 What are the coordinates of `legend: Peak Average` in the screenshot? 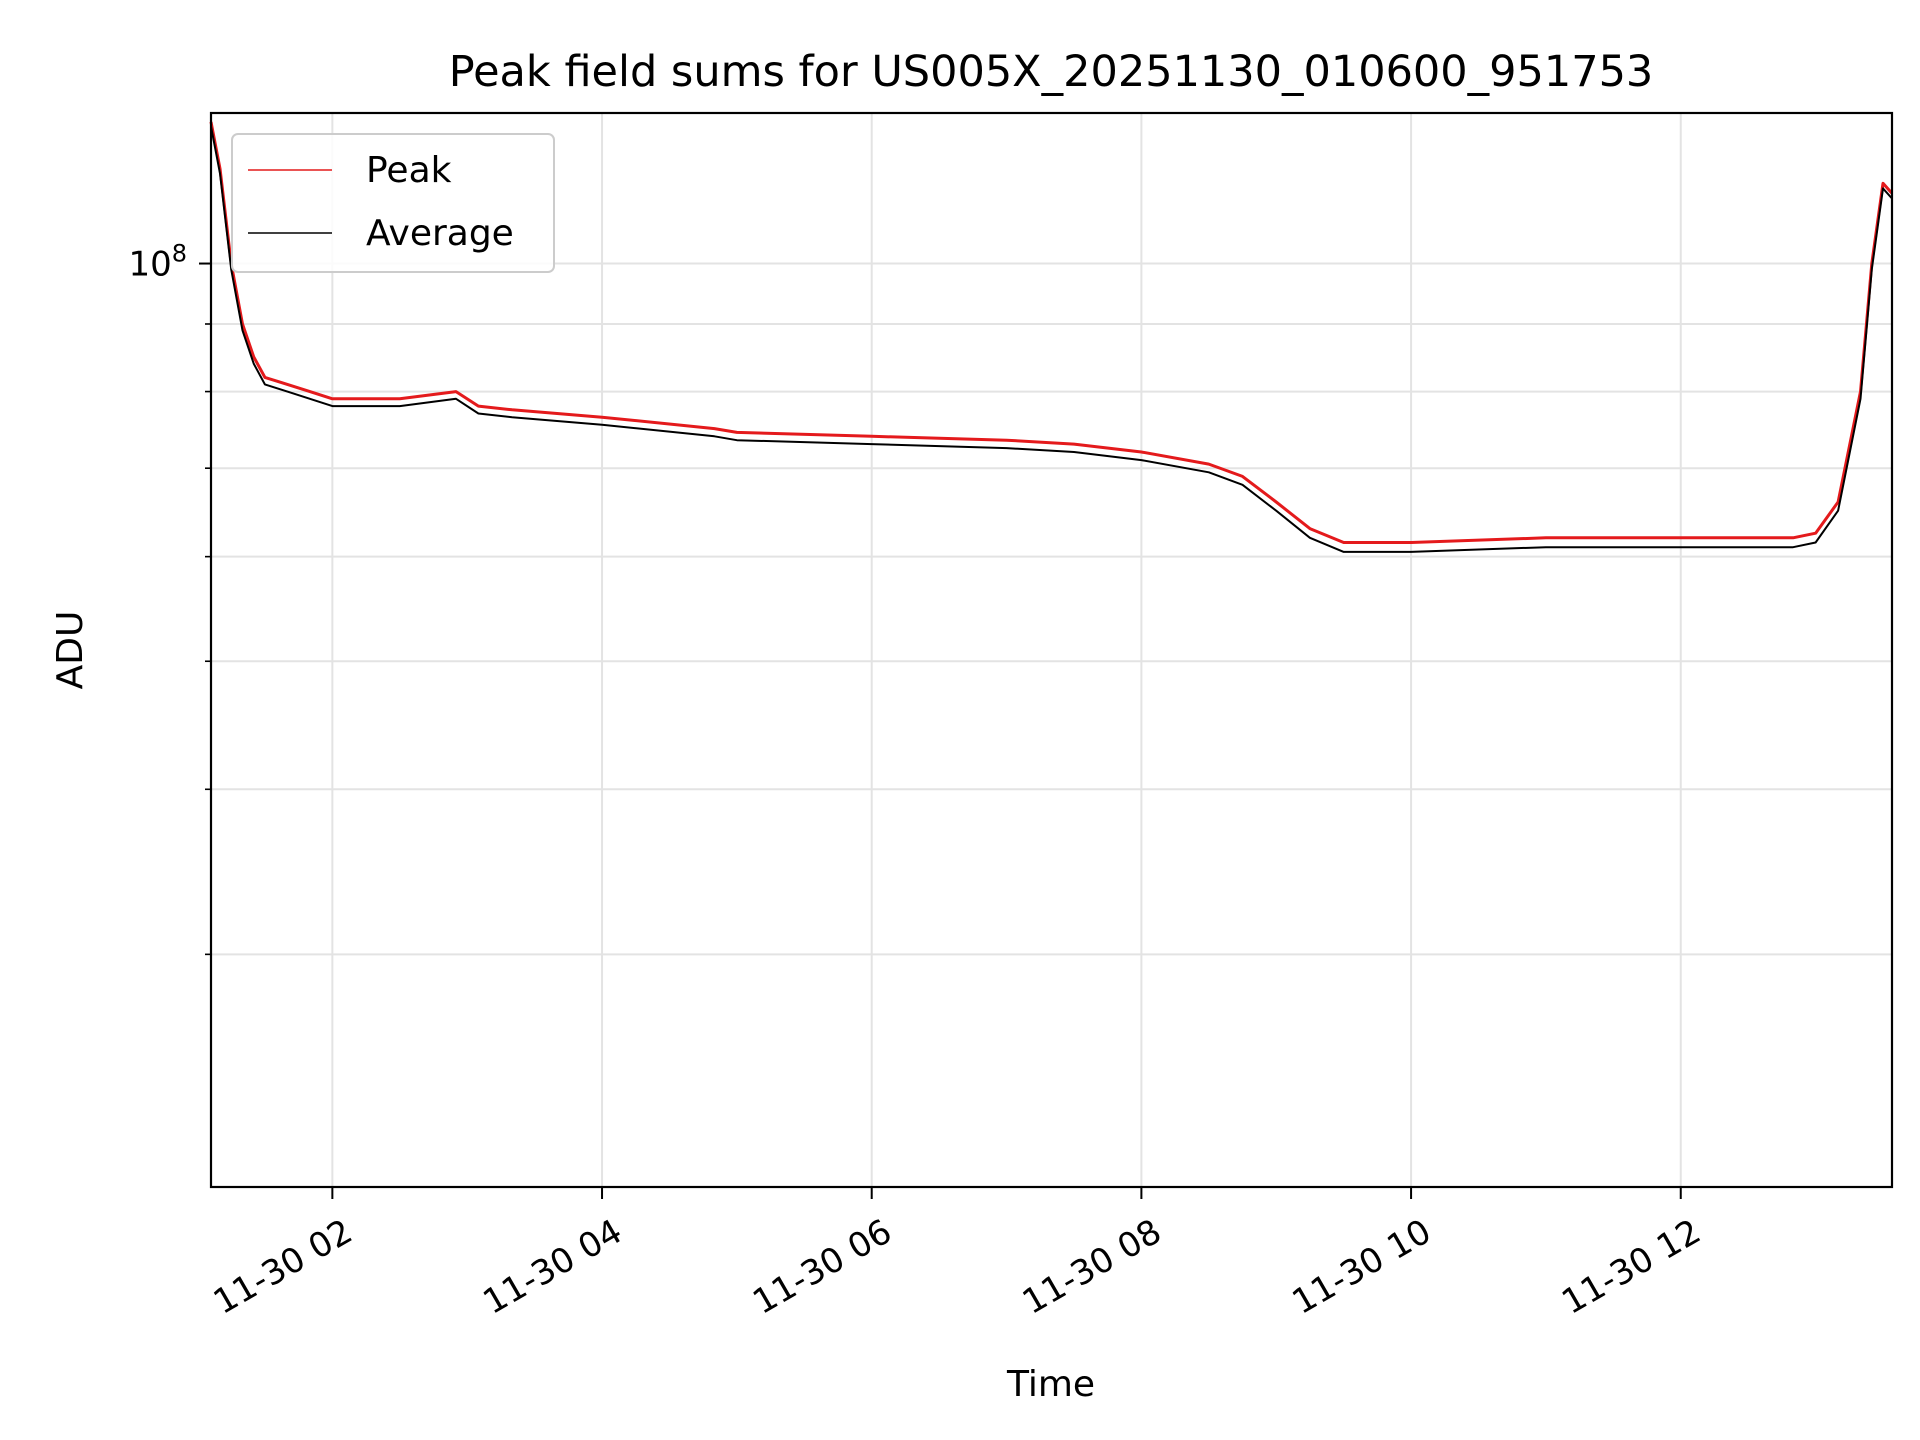 It's located at (393, 203).